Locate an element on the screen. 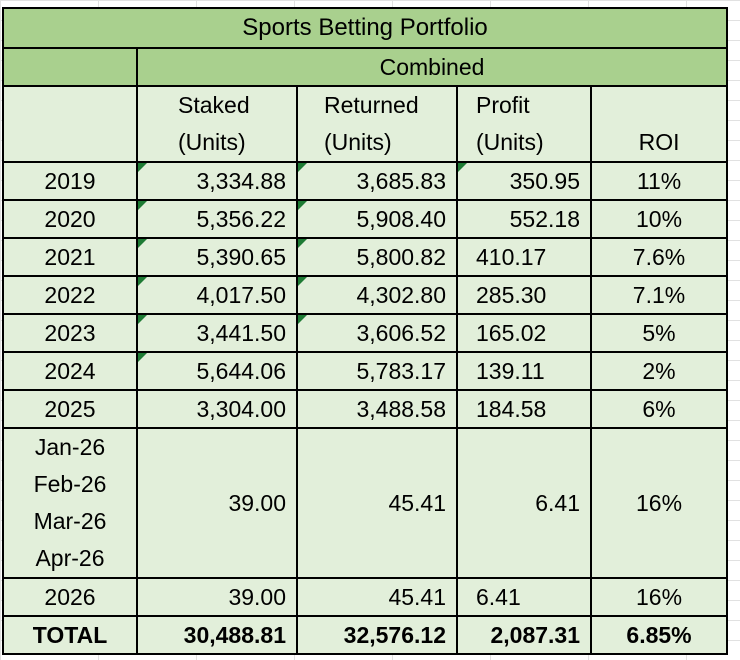 This screenshot has height=660, width=740. returned-header-line2: (Units) is located at coordinates (358, 142).